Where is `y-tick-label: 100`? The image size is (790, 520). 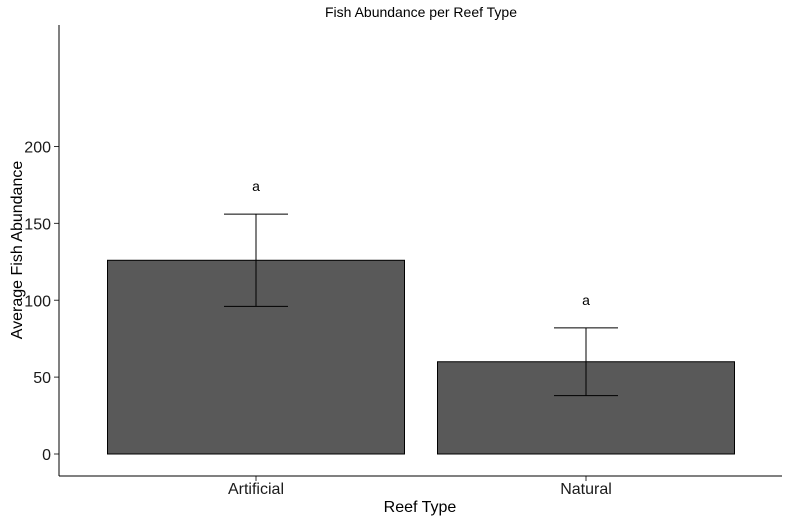 y-tick-label: 100 is located at coordinates (37, 301).